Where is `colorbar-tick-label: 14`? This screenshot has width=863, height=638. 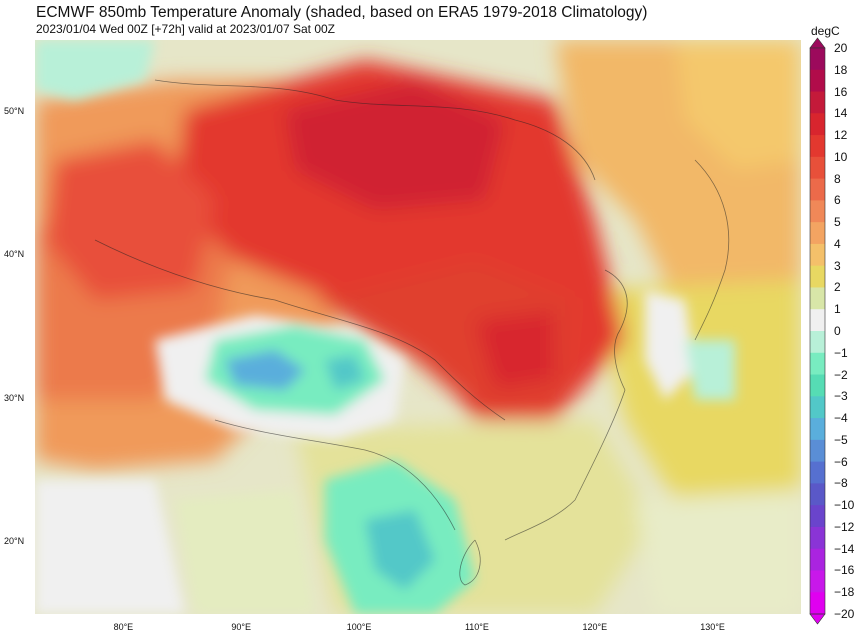
colorbar-tick-label: 14 is located at coordinates (841, 113).